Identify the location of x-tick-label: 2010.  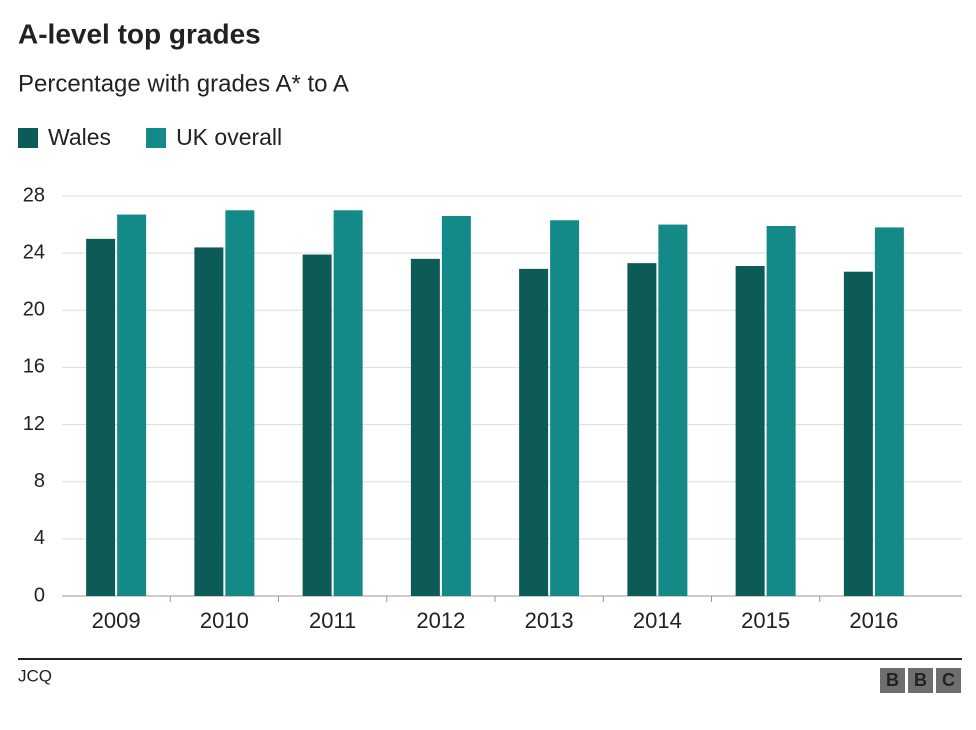
(224, 620).